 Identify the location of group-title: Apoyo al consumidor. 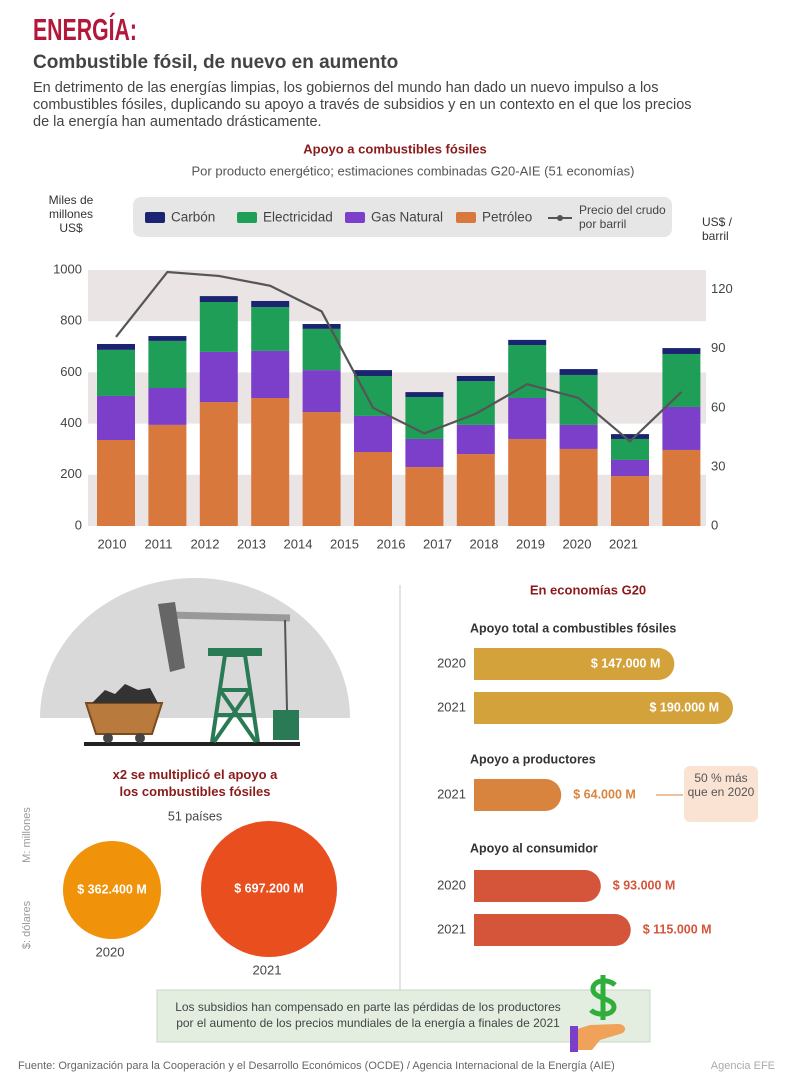
(534, 848).